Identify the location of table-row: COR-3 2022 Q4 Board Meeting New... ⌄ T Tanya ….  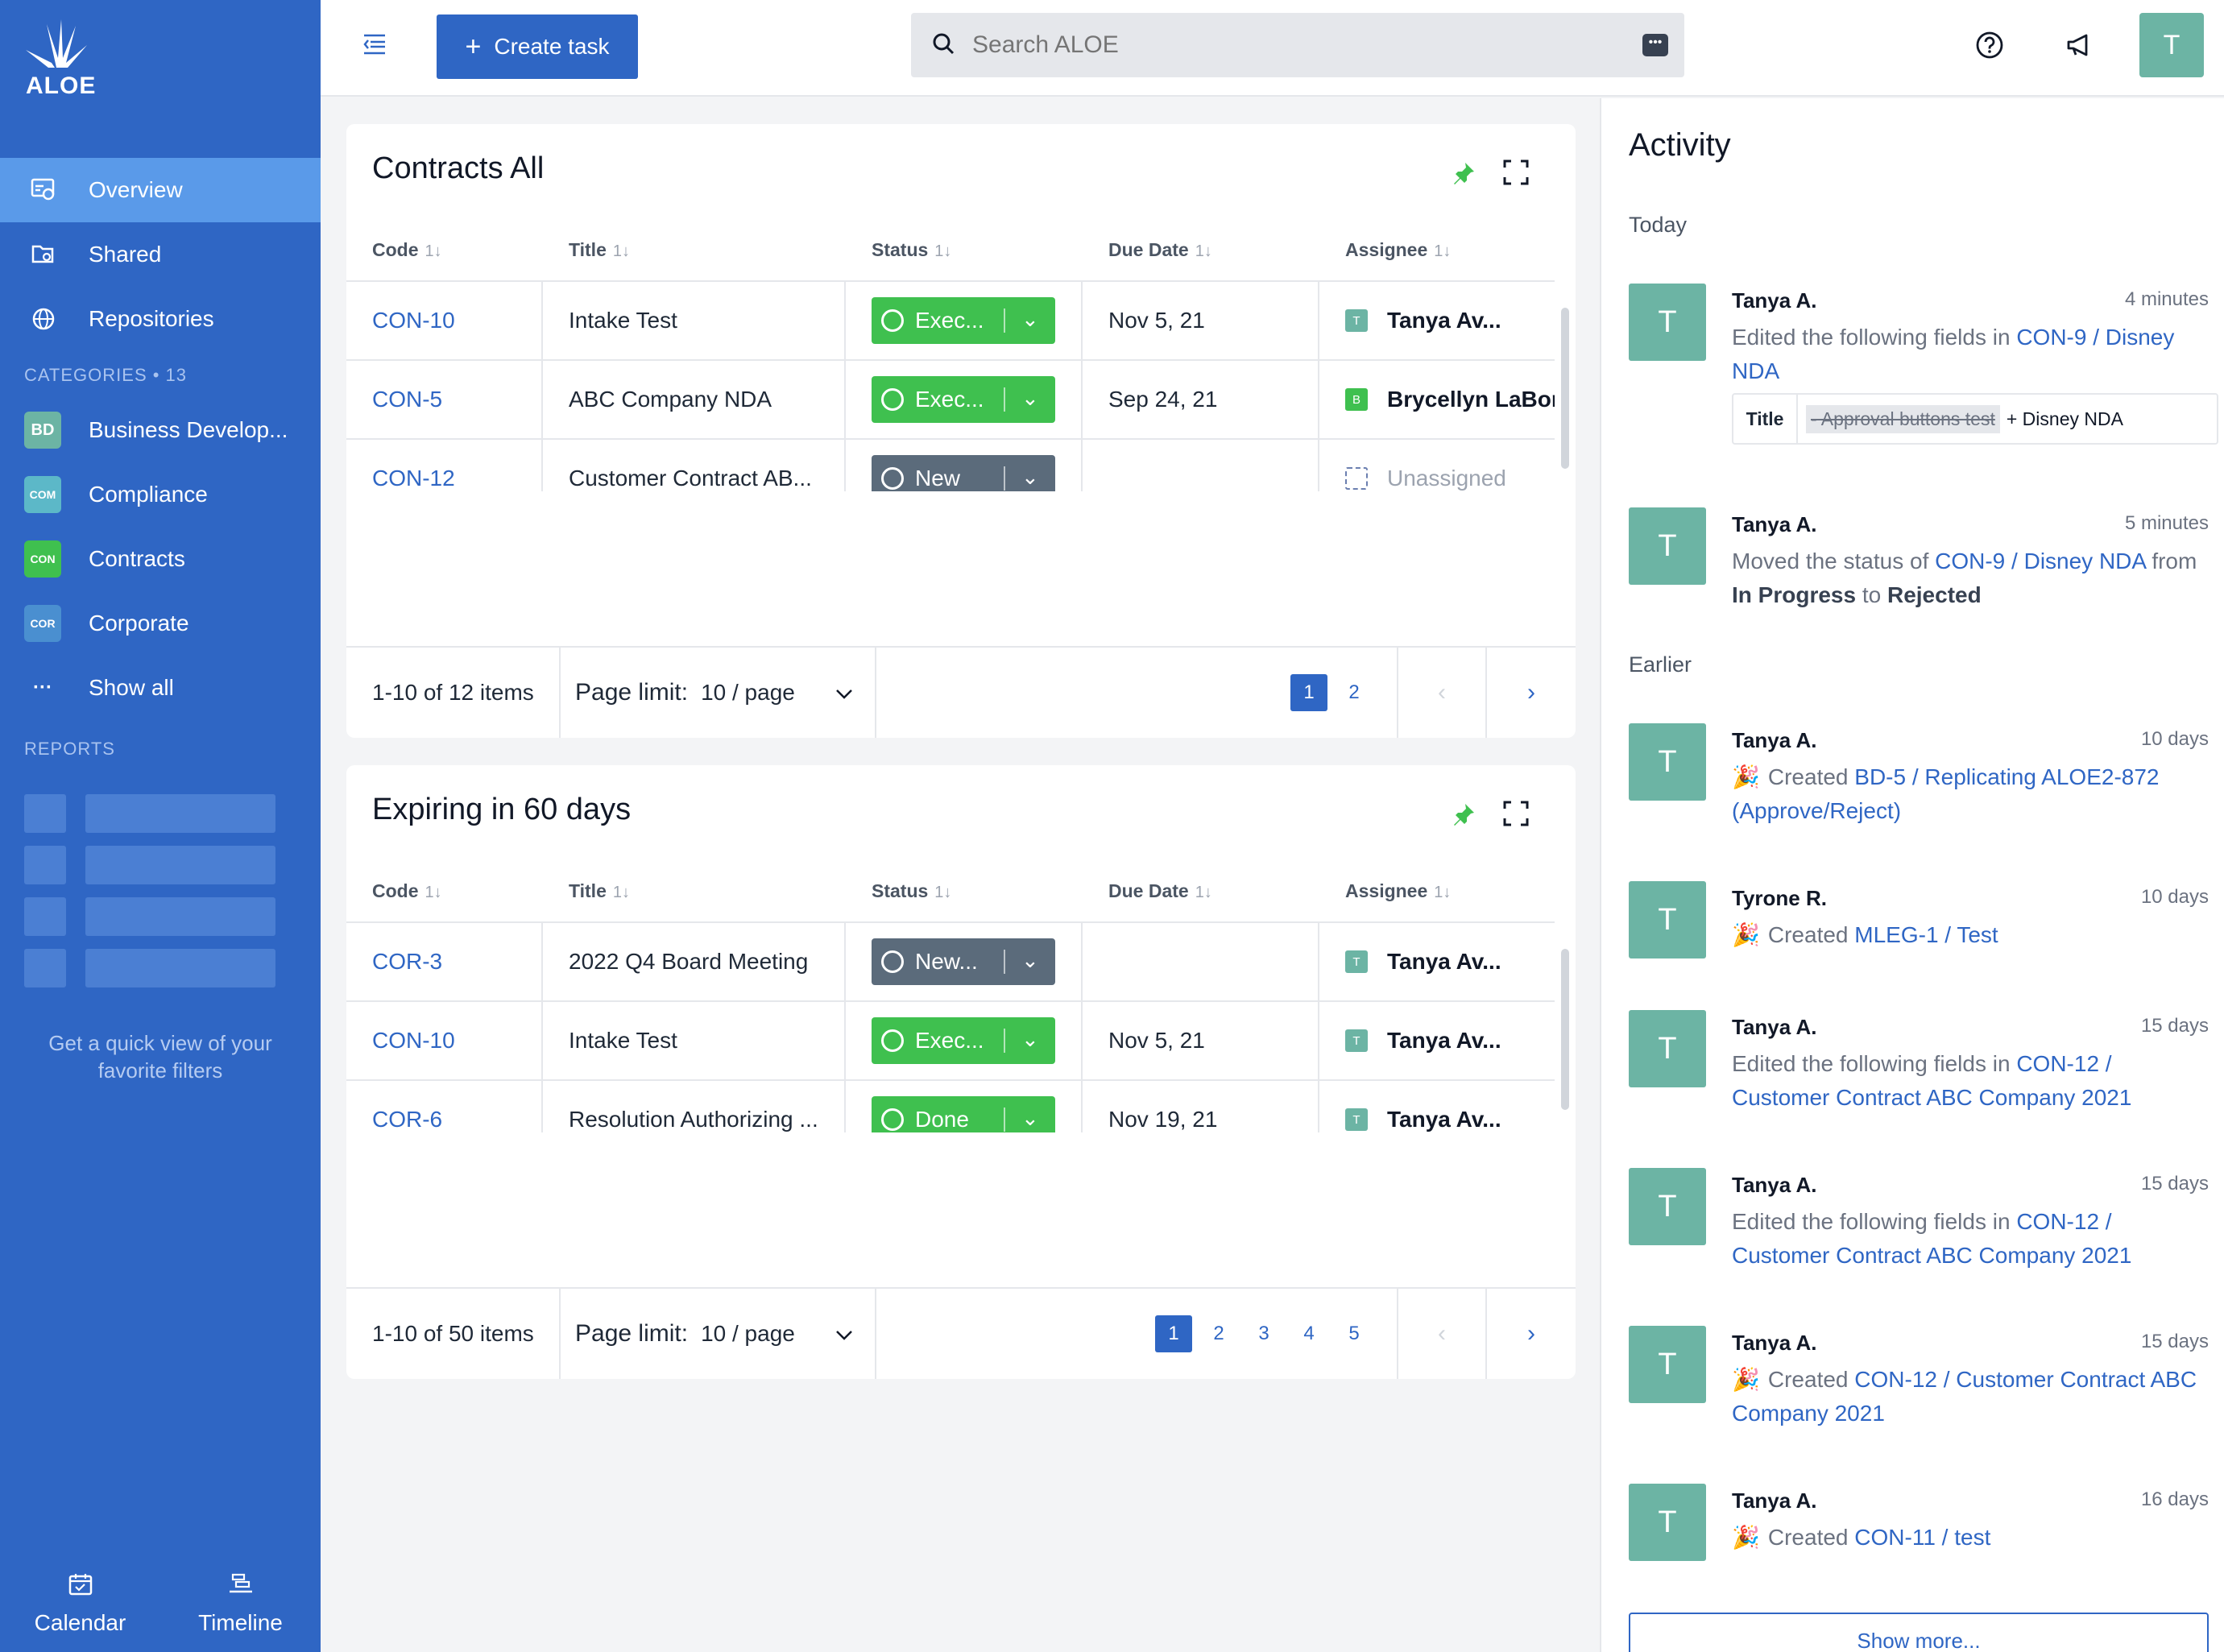
(951, 962).